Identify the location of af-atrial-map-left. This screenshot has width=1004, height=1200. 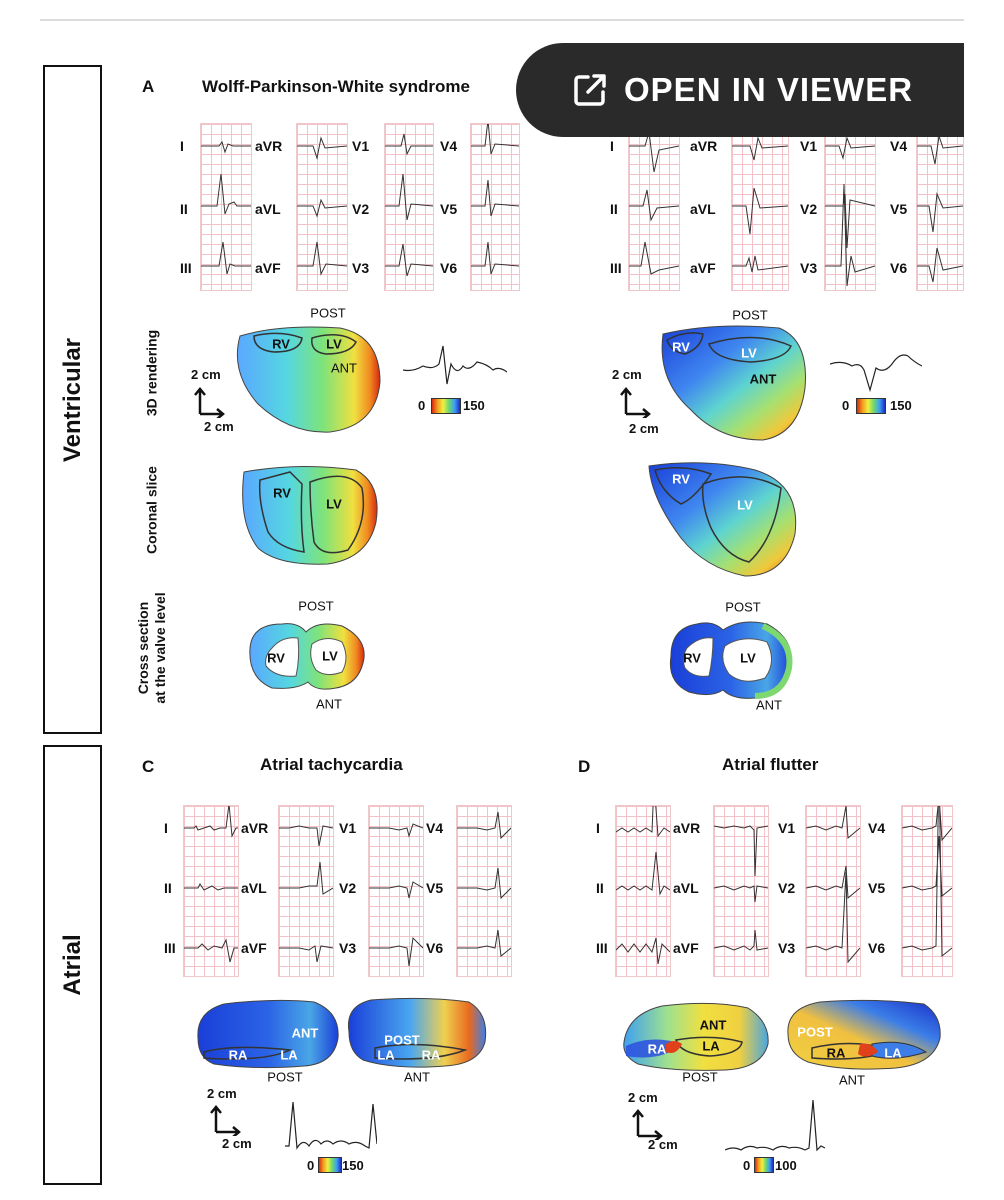
(696, 1036).